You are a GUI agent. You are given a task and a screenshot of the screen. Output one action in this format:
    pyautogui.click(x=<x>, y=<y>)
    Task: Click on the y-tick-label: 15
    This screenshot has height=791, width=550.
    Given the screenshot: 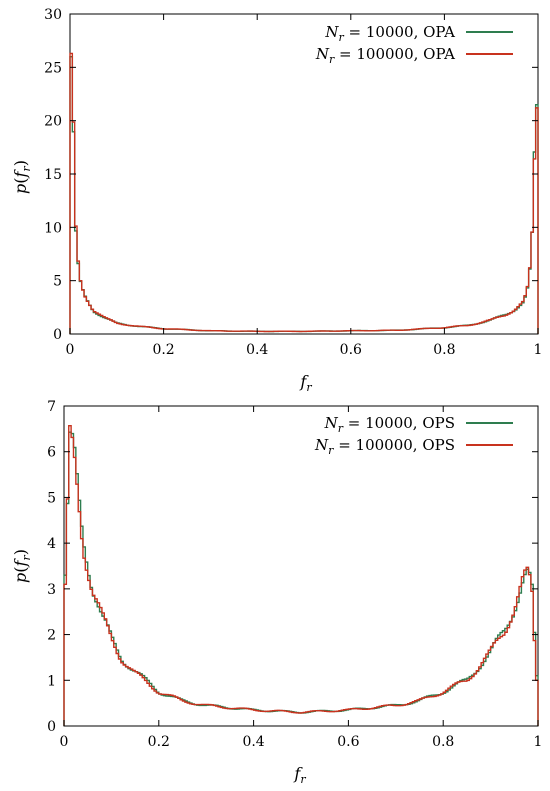 What is the action you would take?
    pyautogui.click(x=53, y=175)
    